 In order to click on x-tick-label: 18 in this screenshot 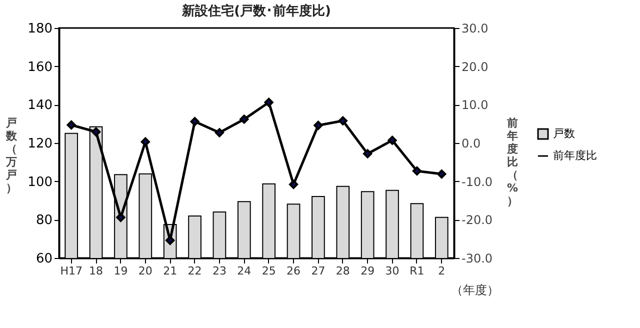, I will do `click(96, 271)`.